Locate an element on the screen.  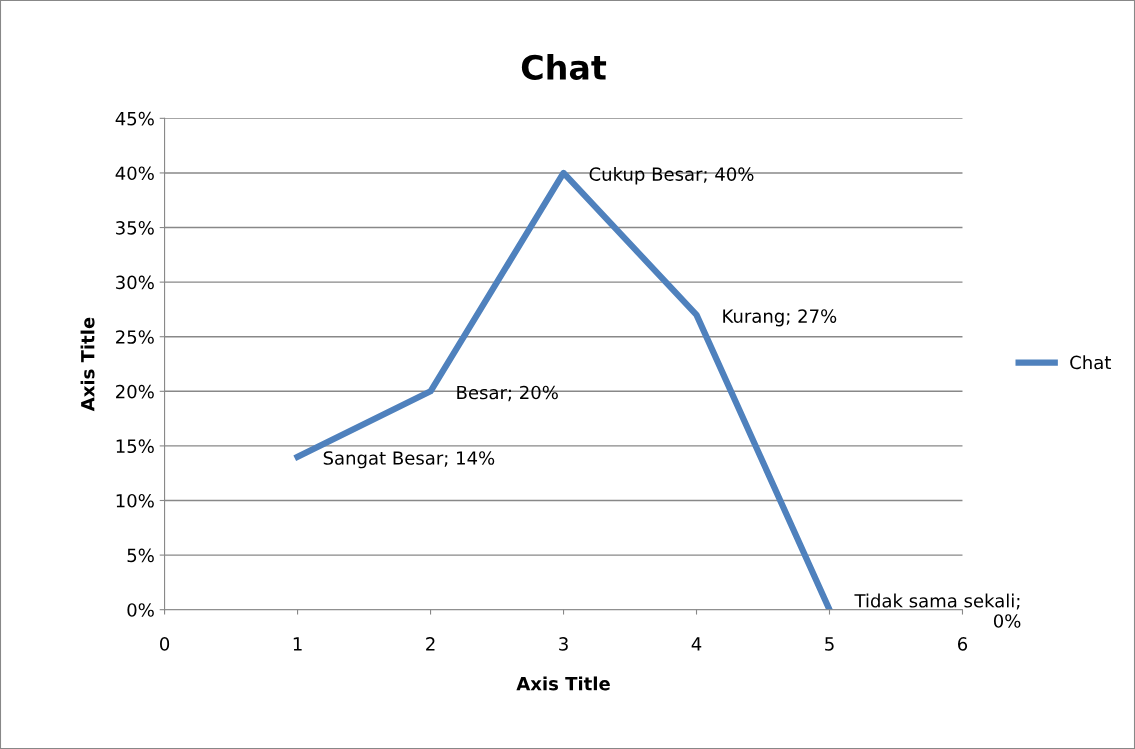
y-axis-title: Axis Title is located at coordinates (87, 364).